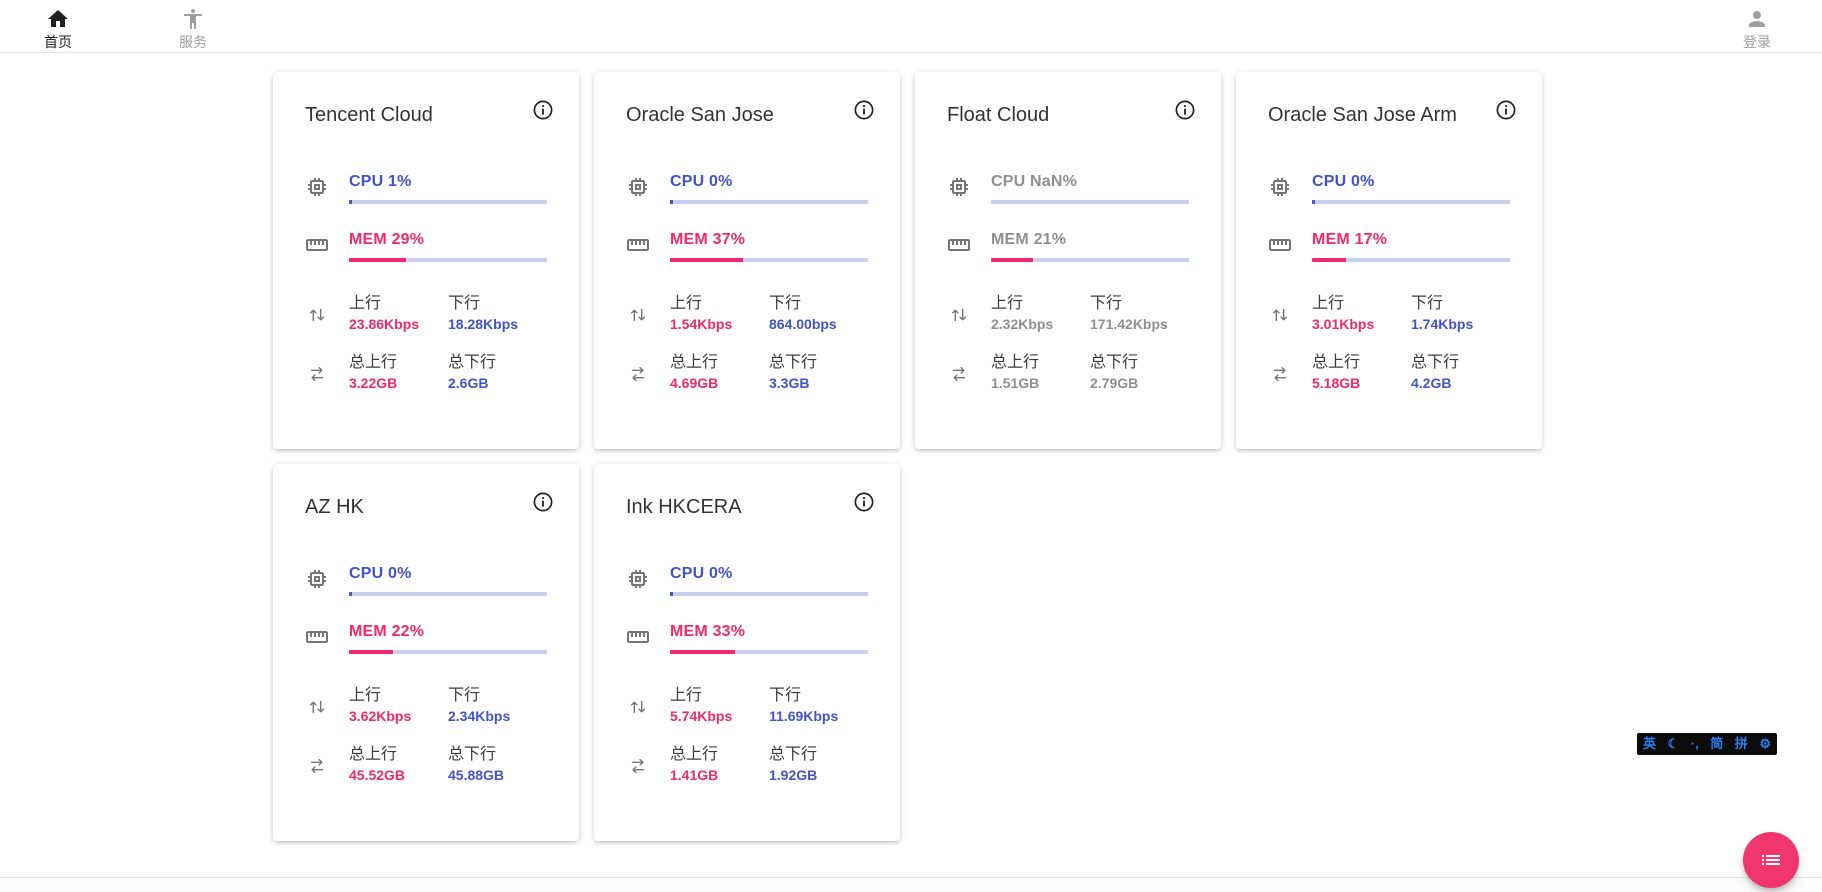  I want to click on server-card: AZ HK CPU 0% MEM 22%, so click(426, 652).